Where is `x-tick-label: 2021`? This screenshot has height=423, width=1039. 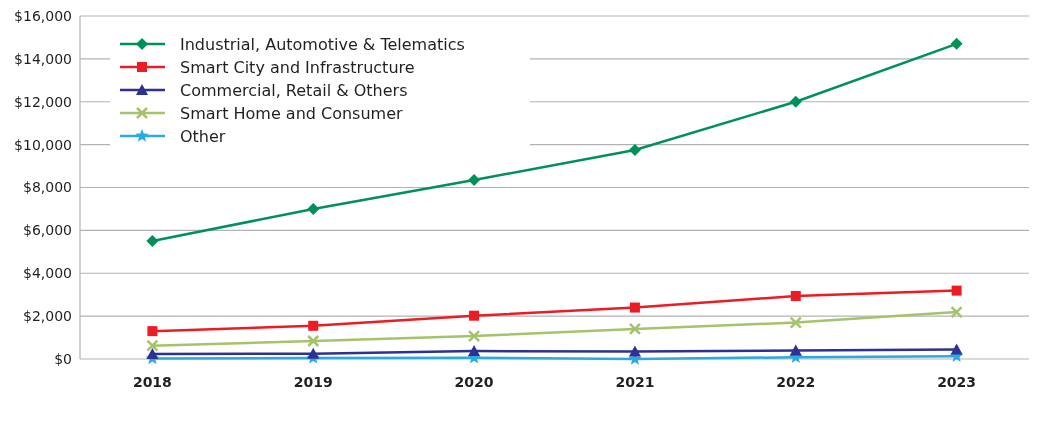
x-tick-label: 2021 is located at coordinates (635, 382).